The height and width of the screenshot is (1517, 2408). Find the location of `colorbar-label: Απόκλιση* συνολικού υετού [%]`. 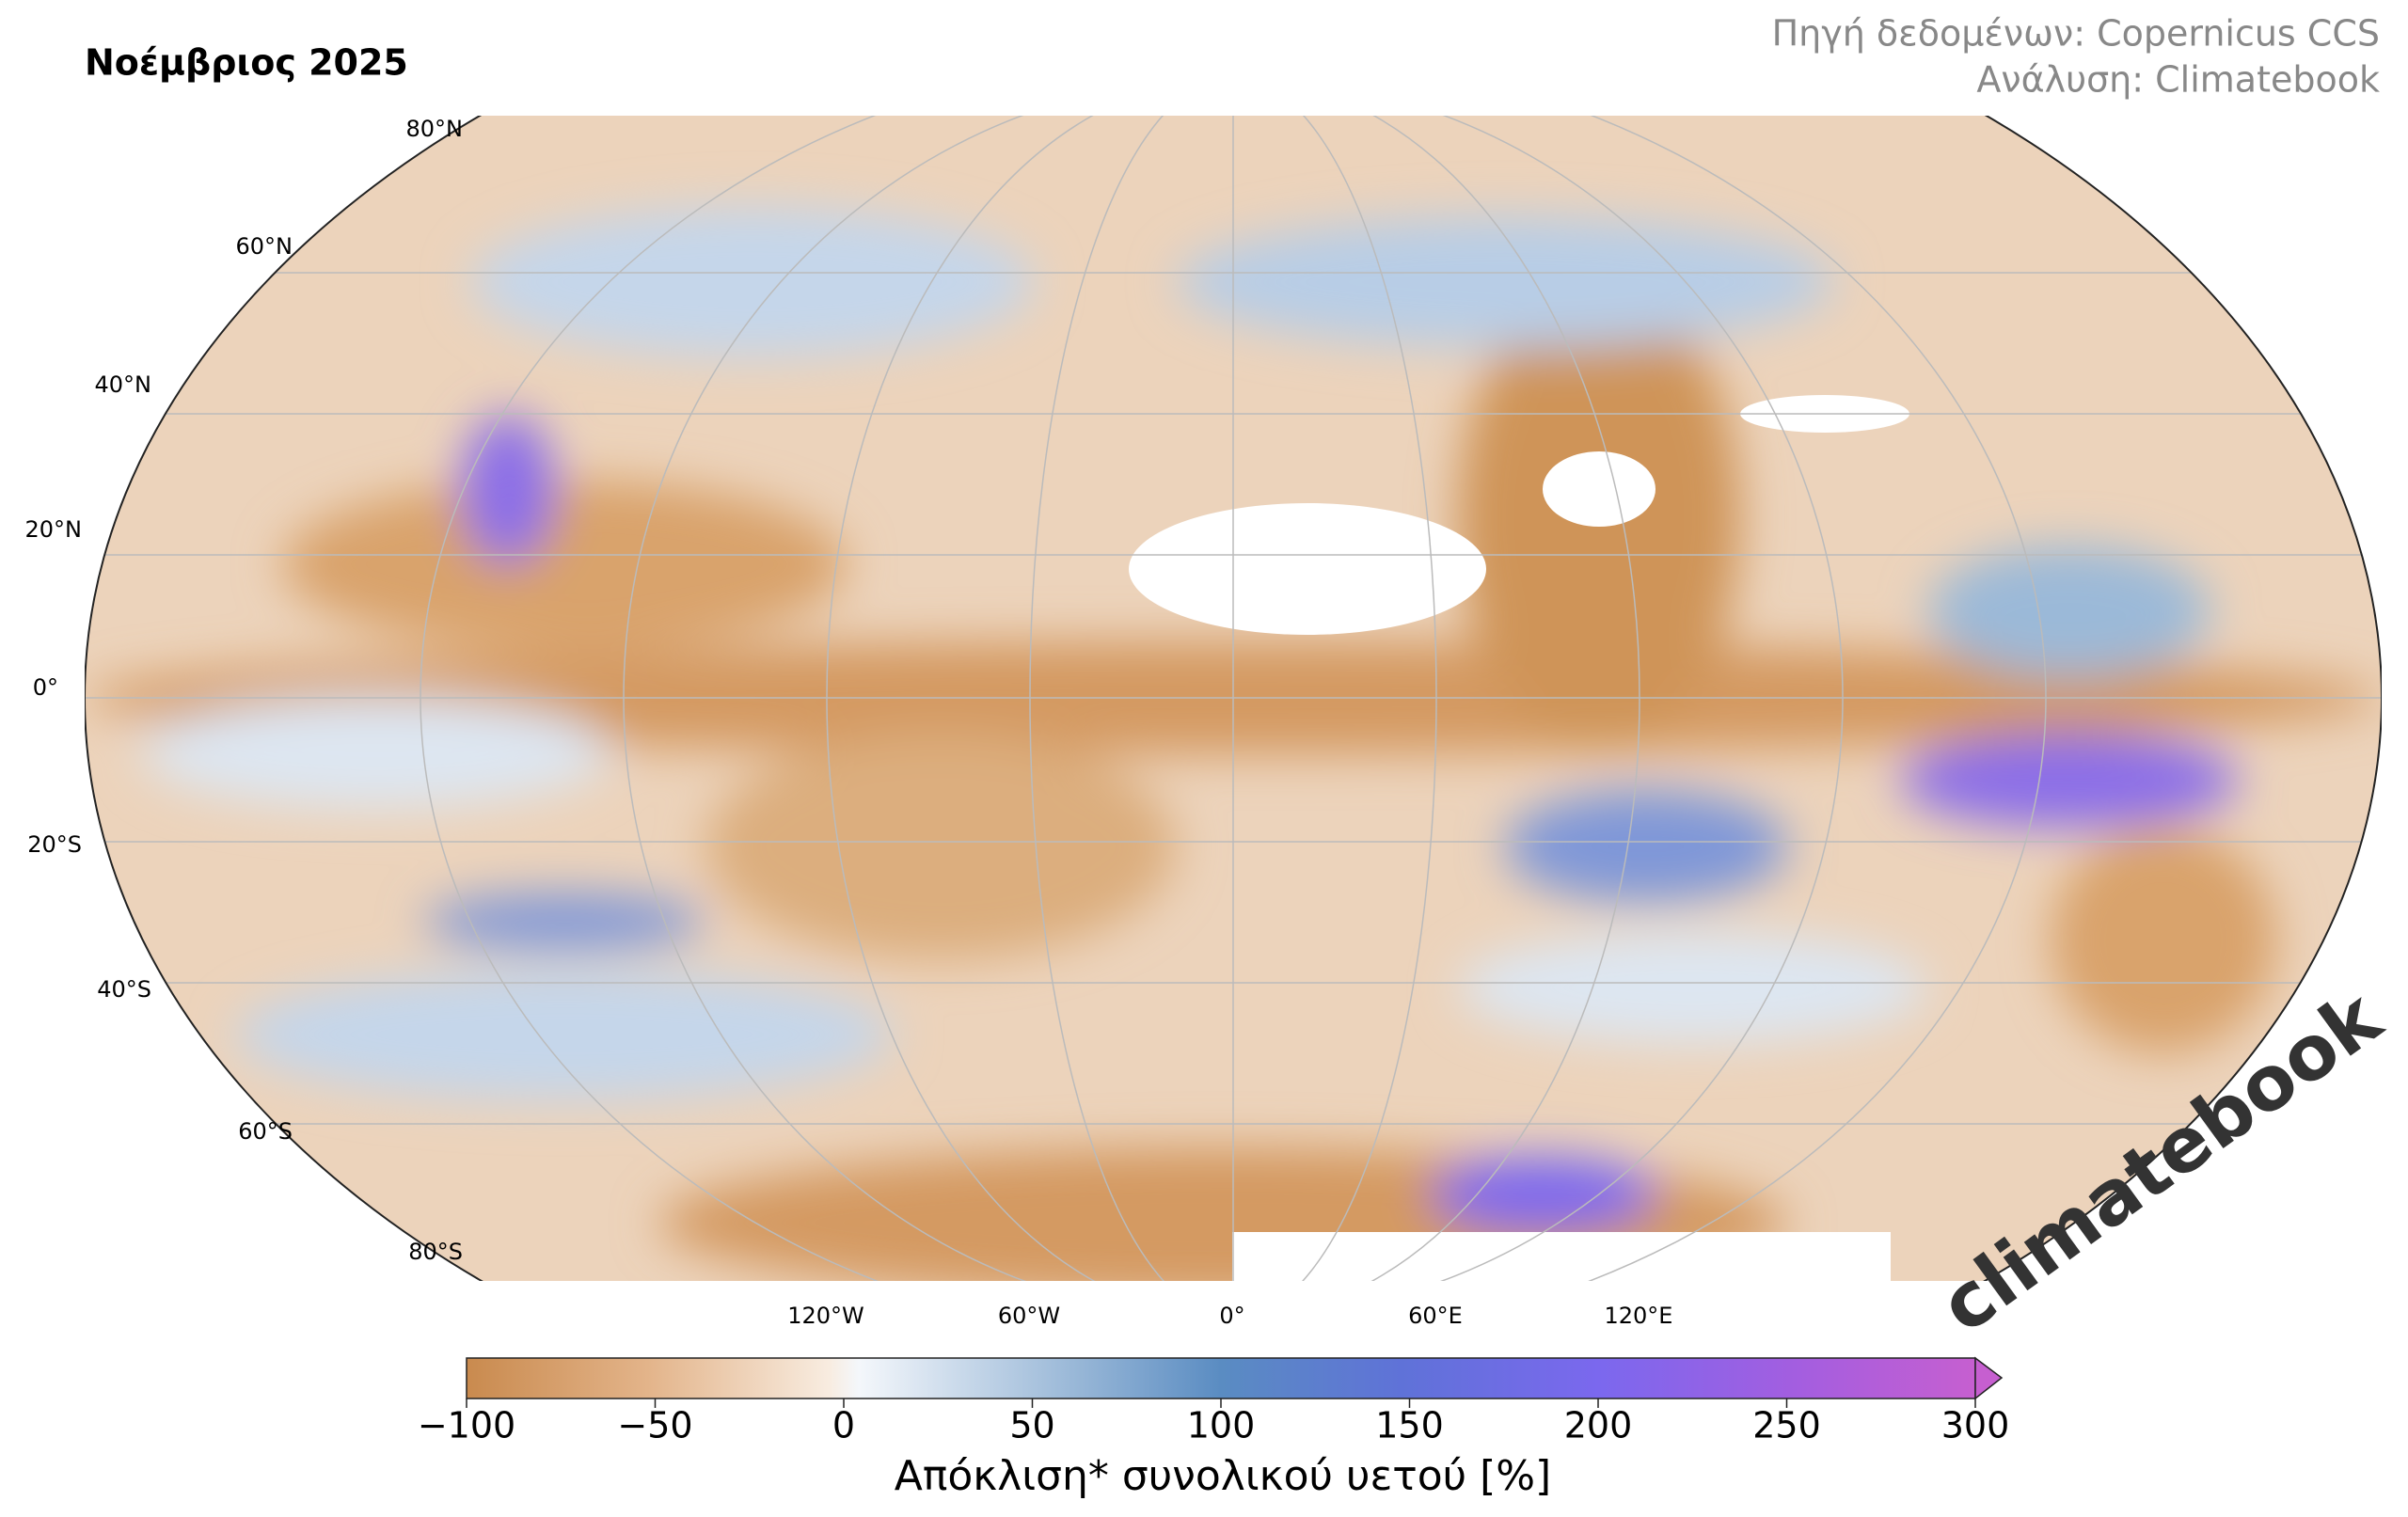

colorbar-label: Απόκλιση* συνολικού υετού [%] is located at coordinates (1223, 1476).